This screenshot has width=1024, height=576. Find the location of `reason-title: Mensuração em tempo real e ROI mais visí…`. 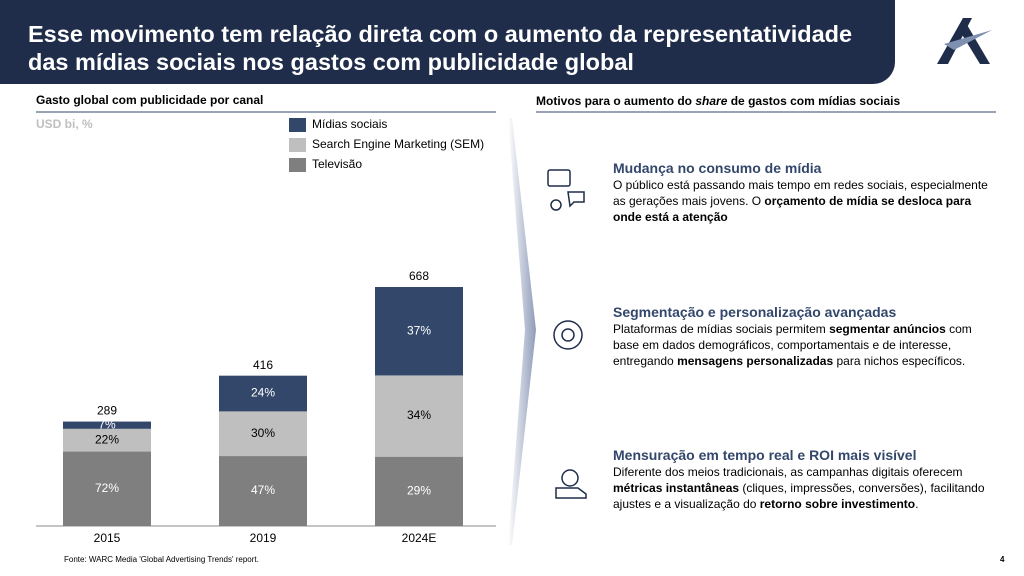

reason-title: Mensuração em tempo real e ROI mais visí… is located at coordinates (765, 455).